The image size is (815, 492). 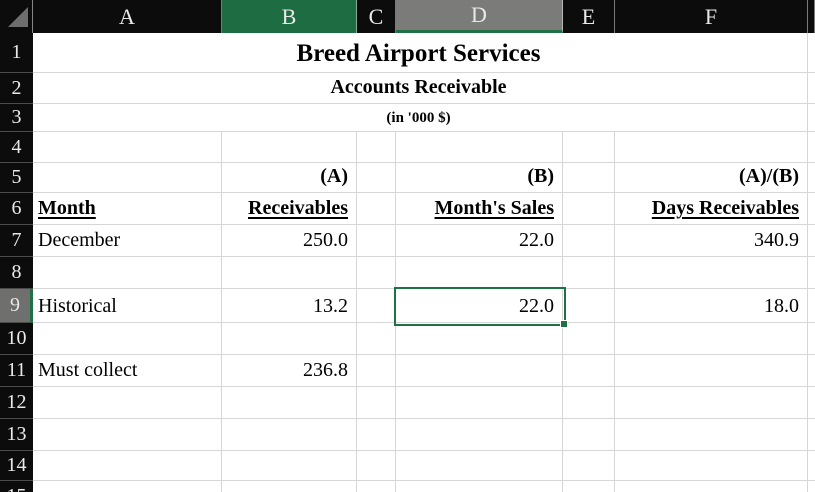 I want to click on cell-A15, so click(x=127, y=486).